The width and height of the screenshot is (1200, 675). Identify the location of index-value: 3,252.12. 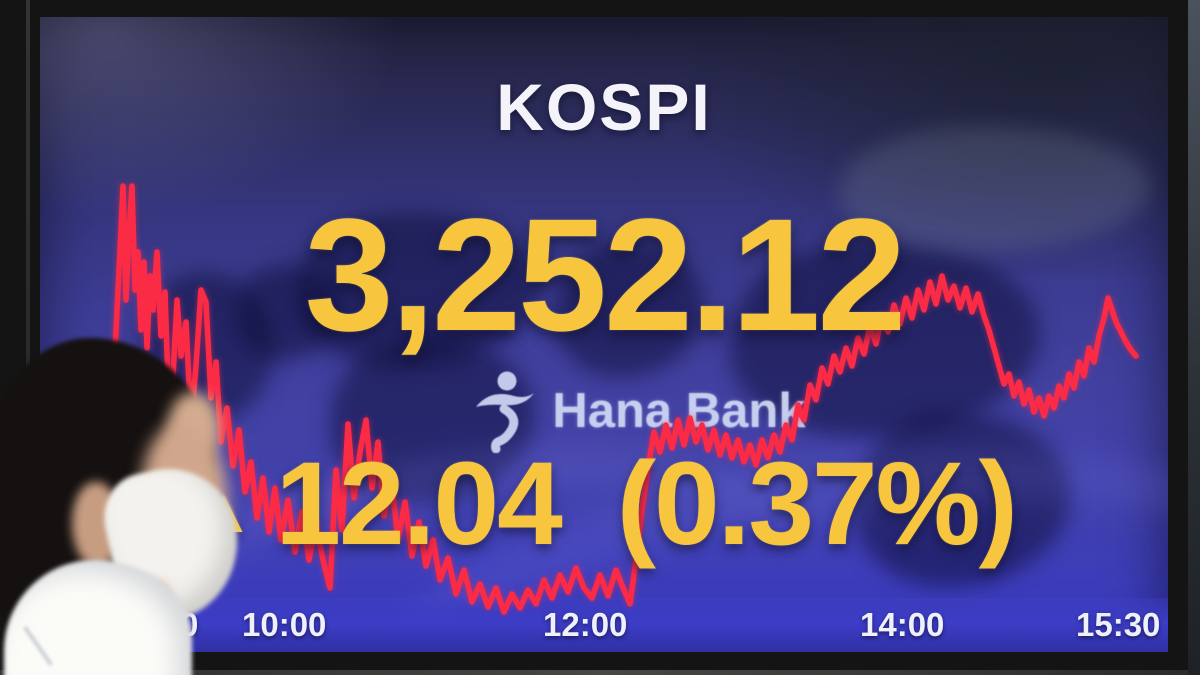
(605, 274).